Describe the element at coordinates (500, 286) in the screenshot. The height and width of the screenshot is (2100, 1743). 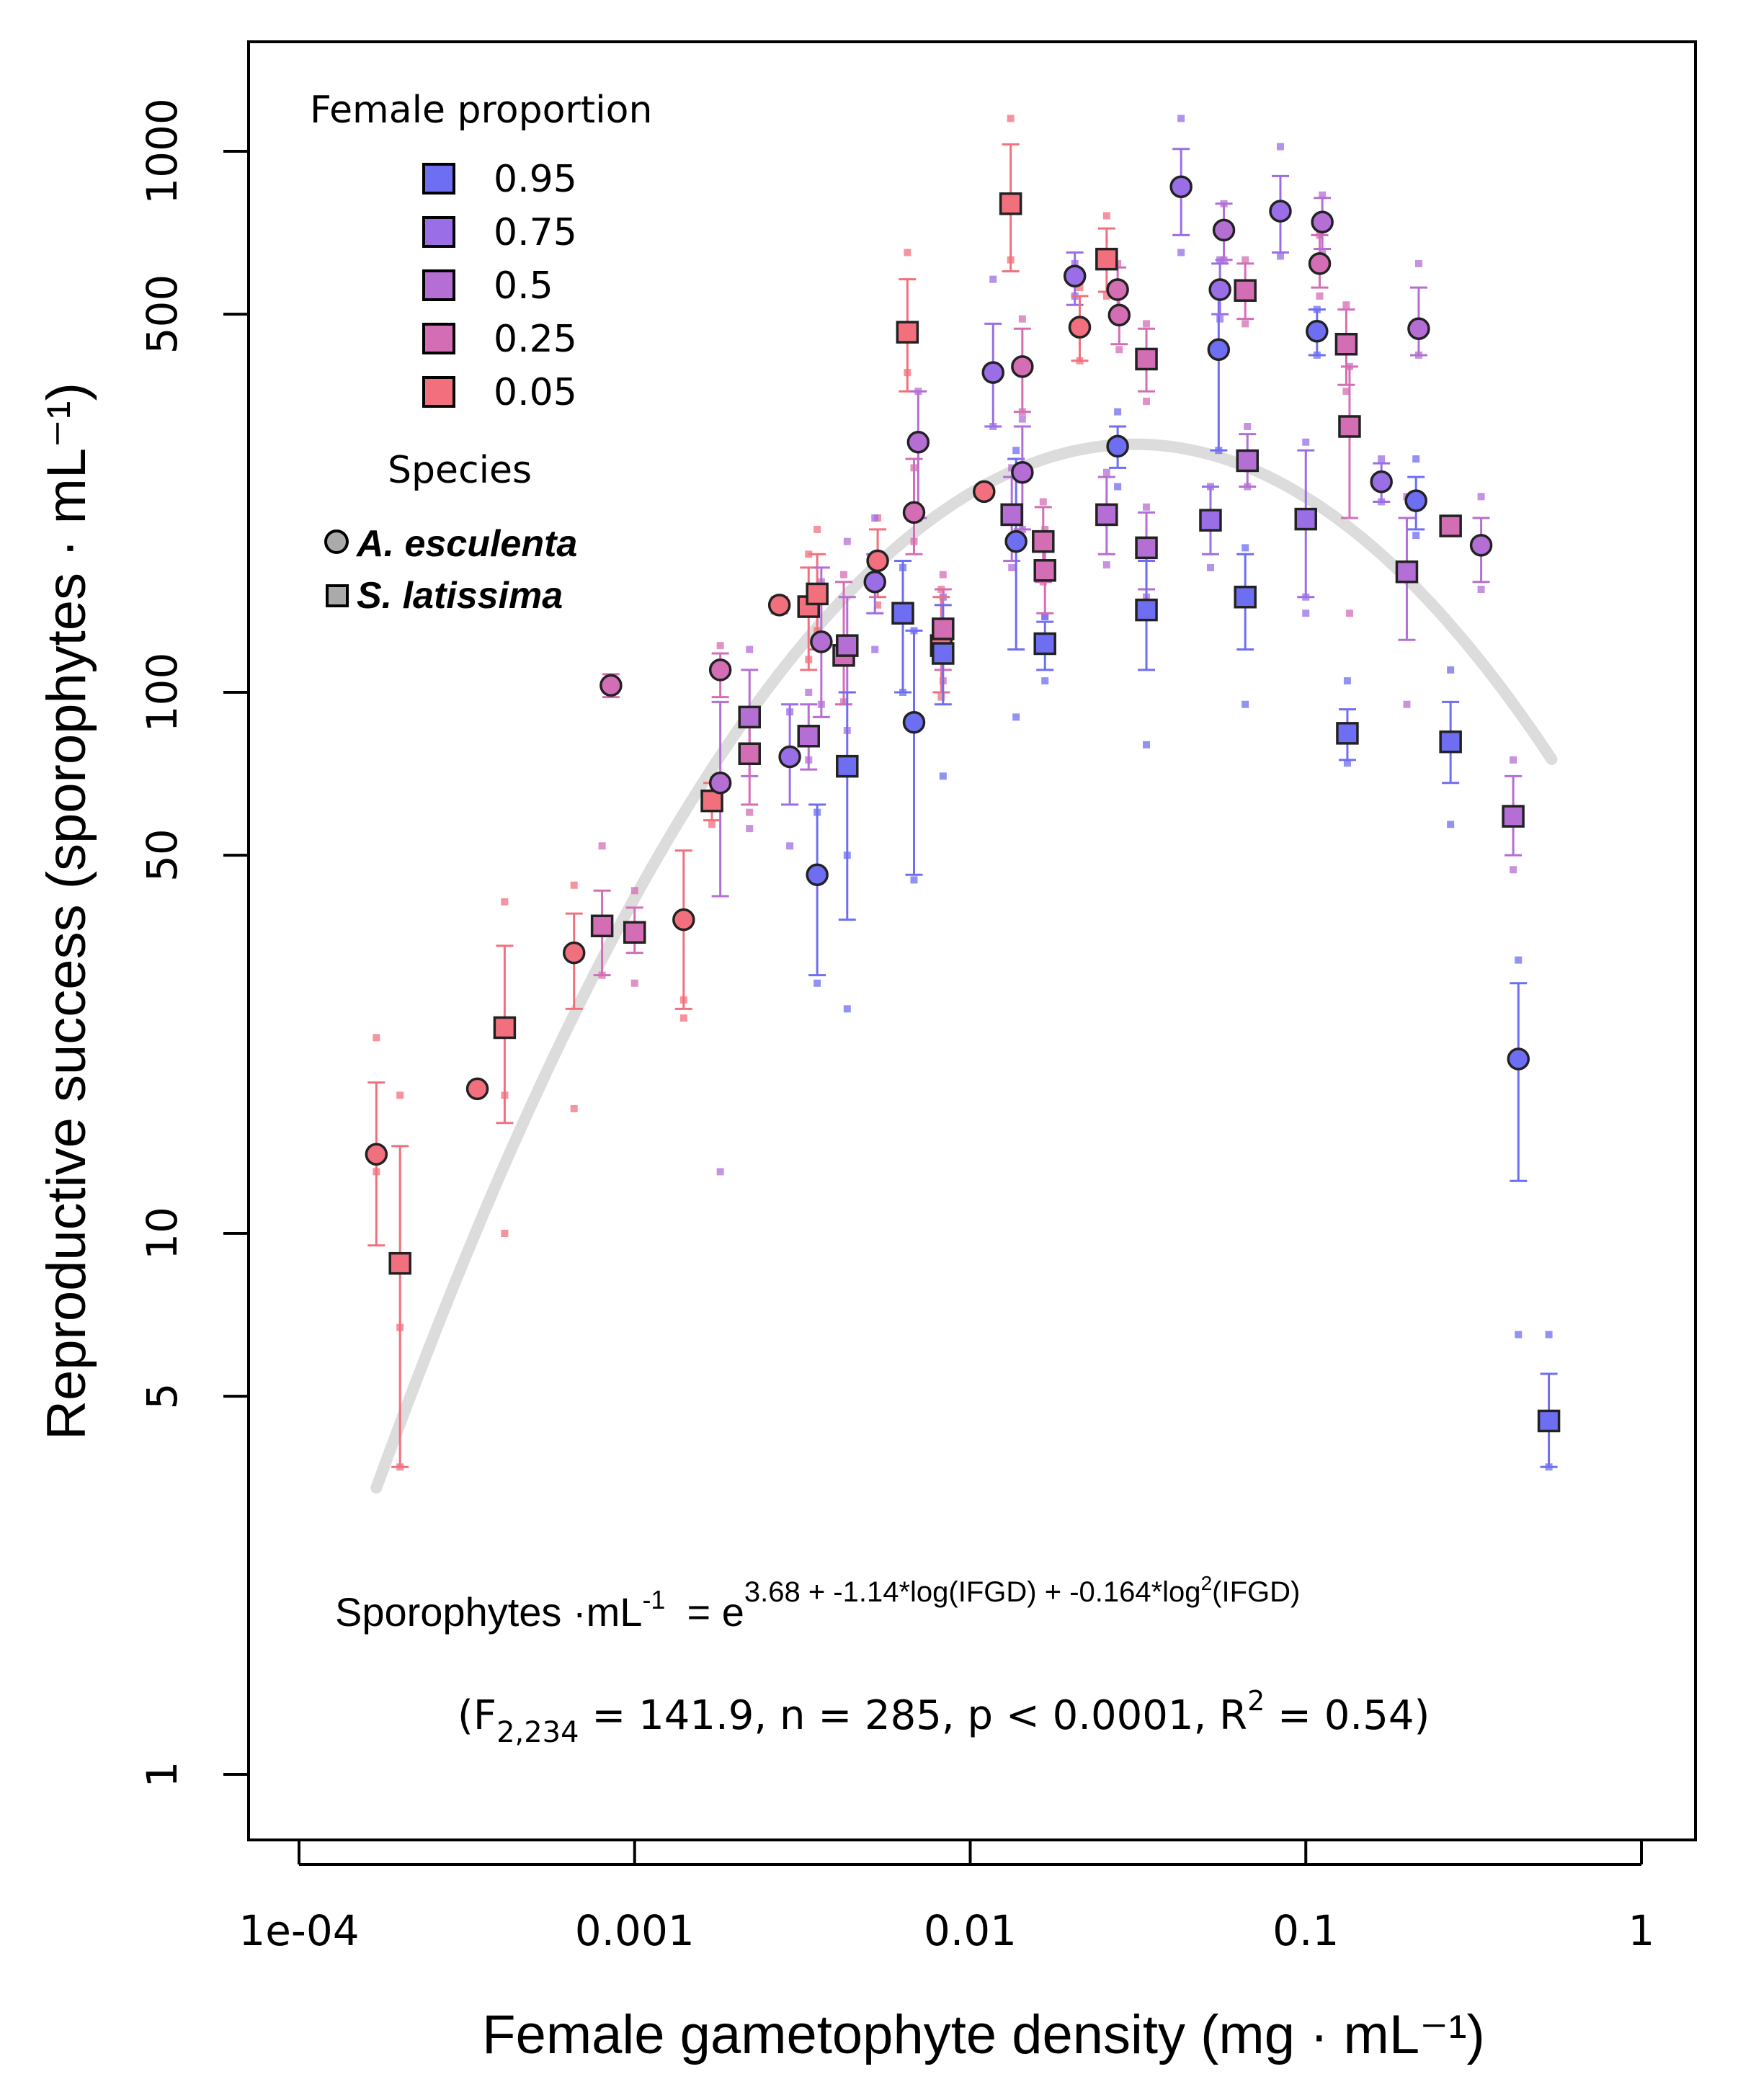
I see `legend-entries: 0.95 0.75 0.5 0.25 0.05` at that location.